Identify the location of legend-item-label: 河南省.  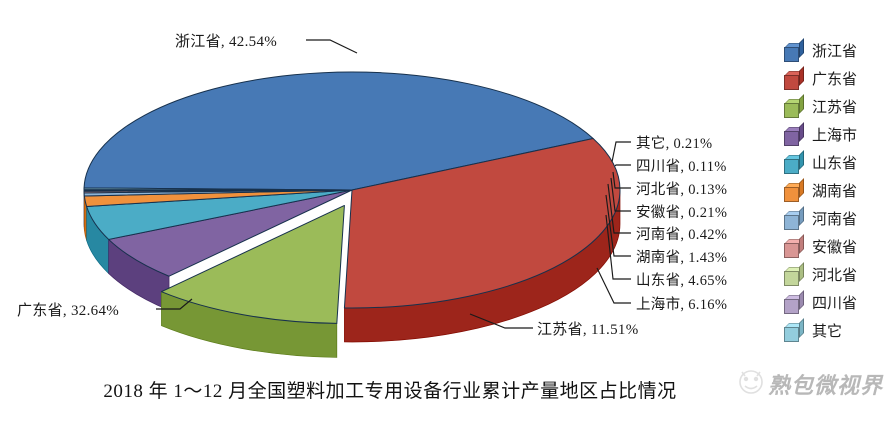
(835, 219).